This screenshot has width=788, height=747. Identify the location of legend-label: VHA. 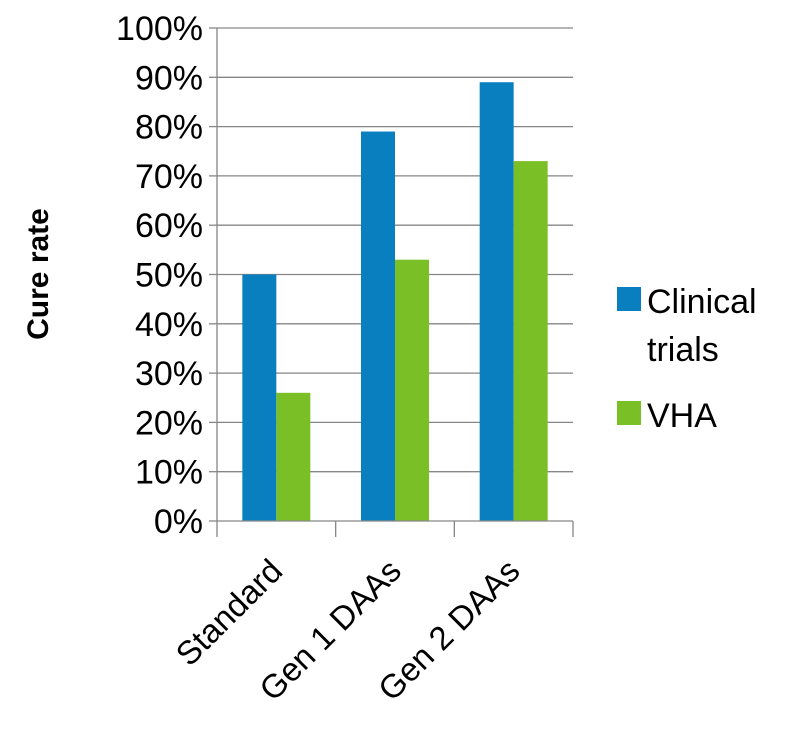
(682, 416).